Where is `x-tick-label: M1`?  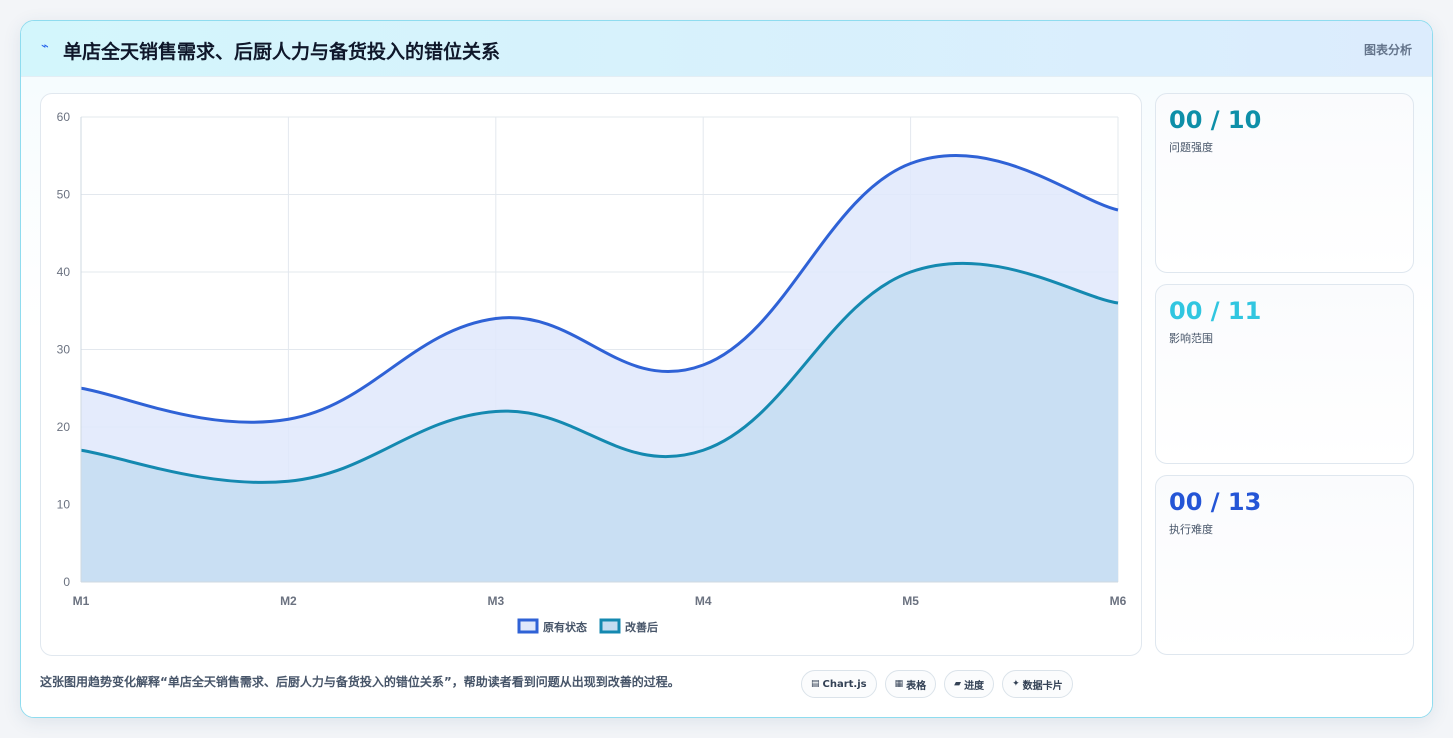
x-tick-label: M1 is located at coordinates (81, 601).